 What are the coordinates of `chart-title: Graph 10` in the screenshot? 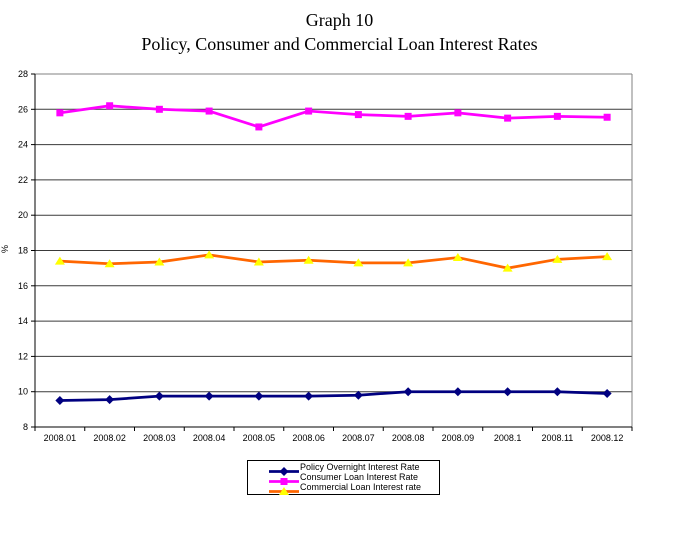 It's located at (339, 20).